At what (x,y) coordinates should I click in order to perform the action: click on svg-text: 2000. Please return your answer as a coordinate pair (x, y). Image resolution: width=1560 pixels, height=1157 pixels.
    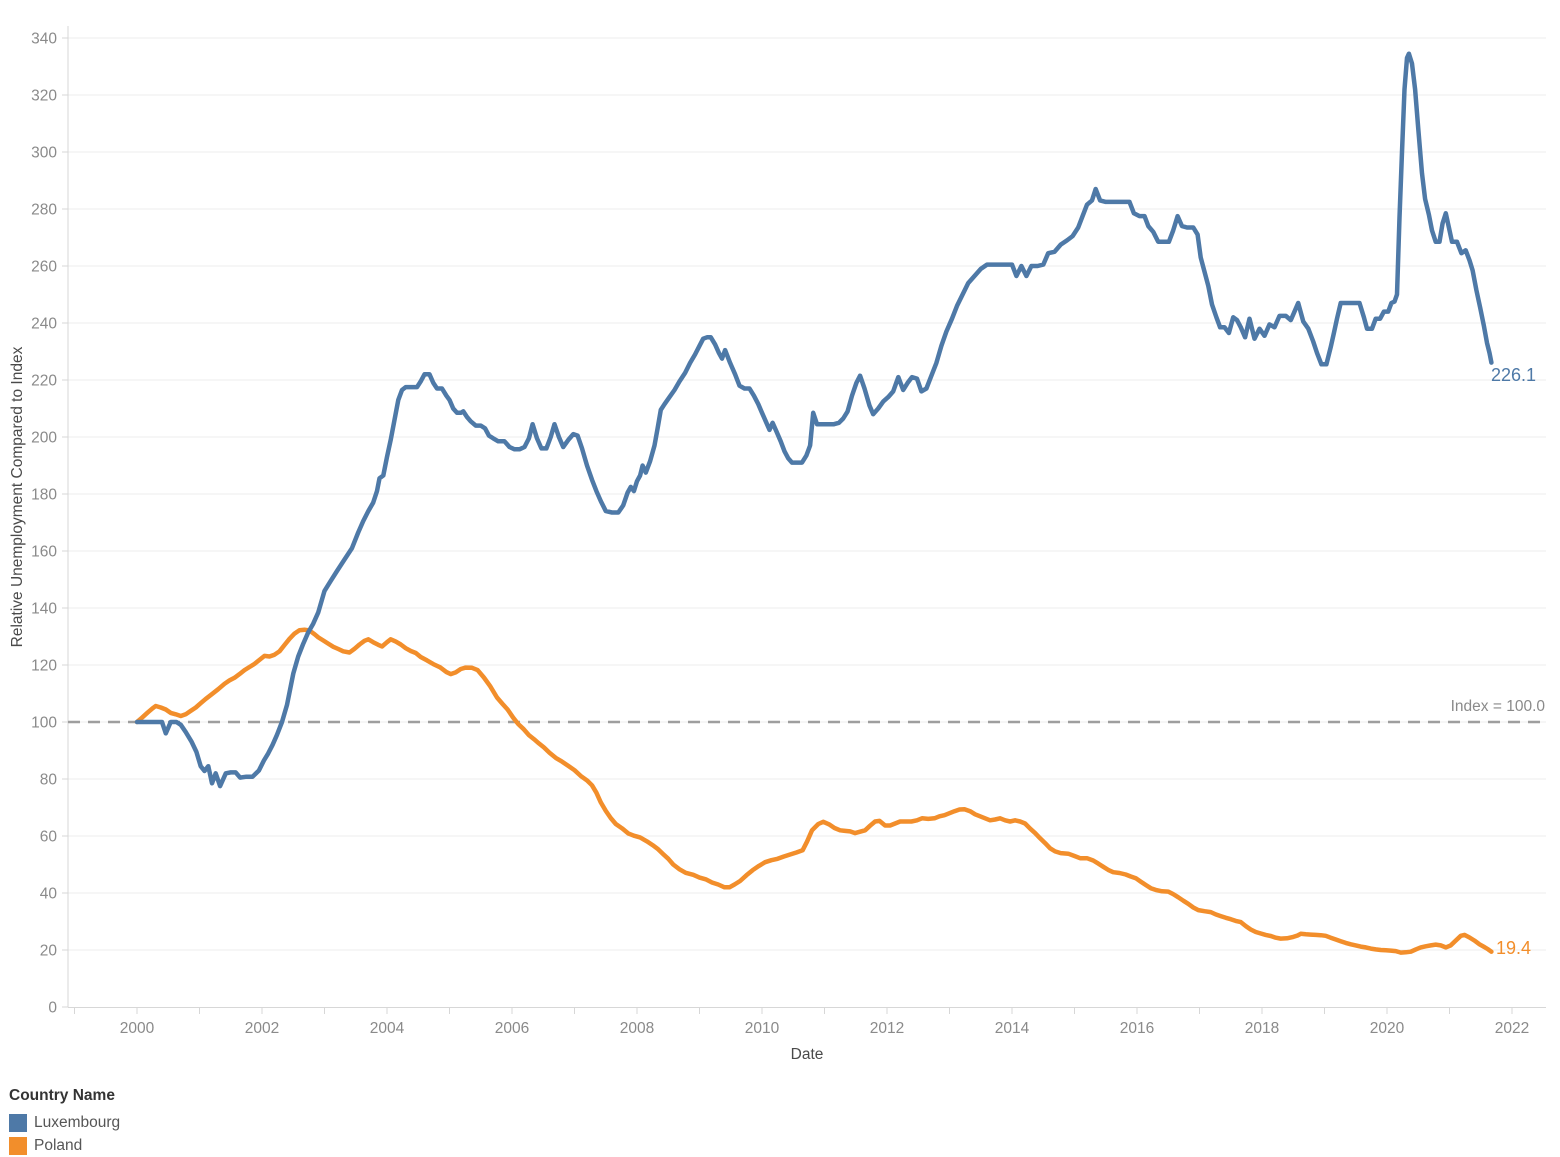
    Looking at the image, I should click on (137, 1028).